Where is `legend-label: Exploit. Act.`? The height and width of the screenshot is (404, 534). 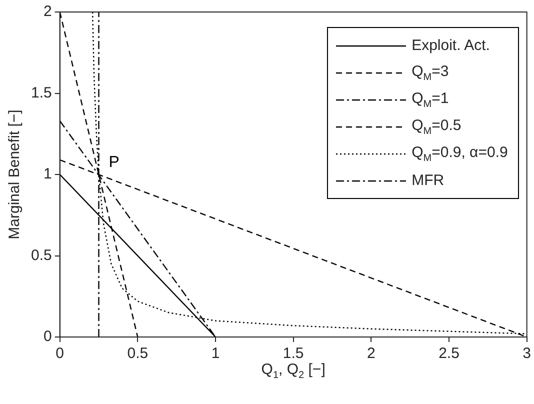 legend-label: Exploit. Act. is located at coordinates (451, 45).